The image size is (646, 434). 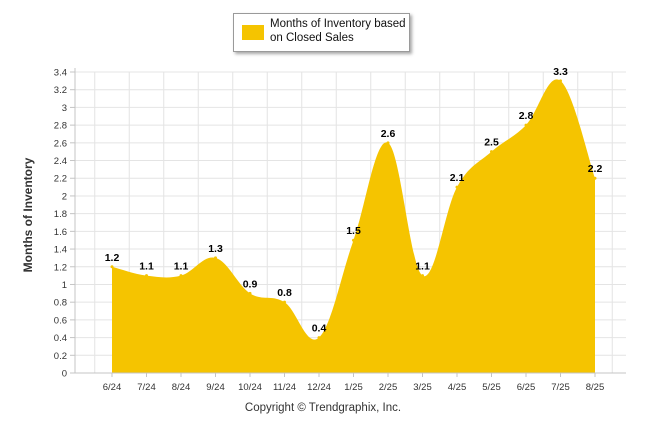 I want to click on data-label: 0.4, so click(x=319, y=329).